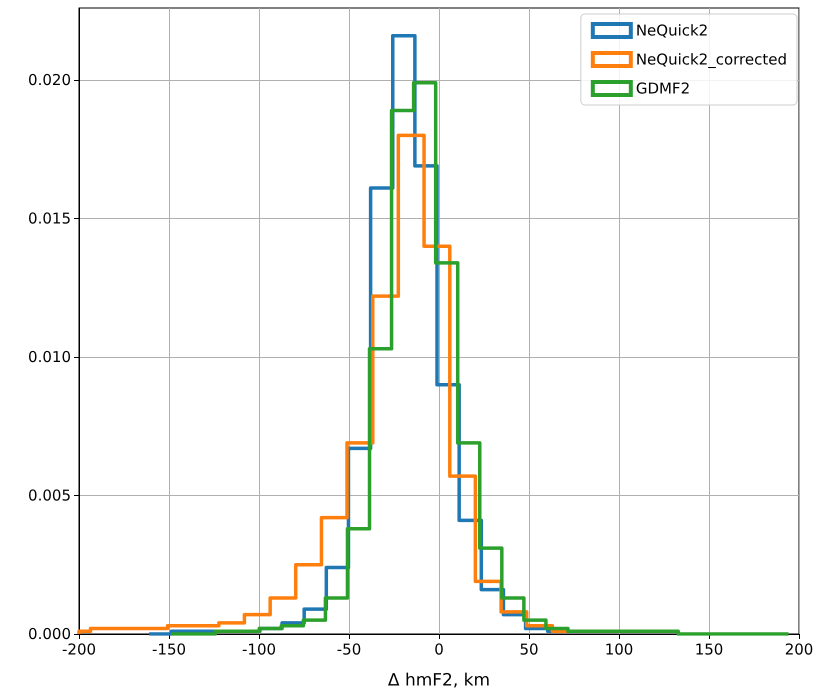 The height and width of the screenshot is (697, 819). What do you see at coordinates (712, 59) in the screenshot?
I see `legend-label: NeQuick2_corrected` at bounding box center [712, 59].